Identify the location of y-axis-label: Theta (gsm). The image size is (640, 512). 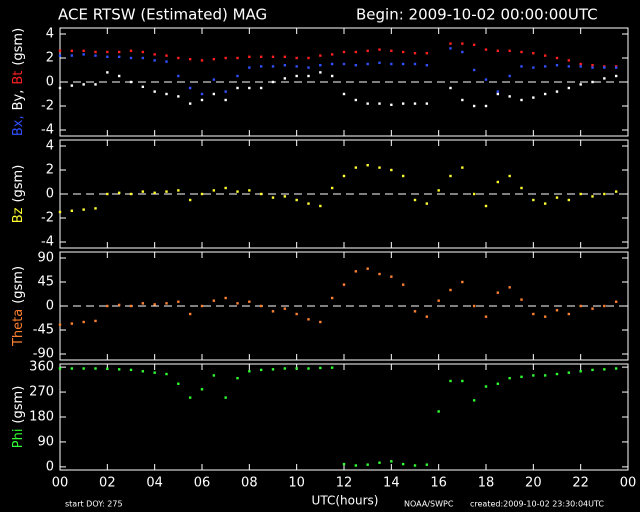
(18, 306).